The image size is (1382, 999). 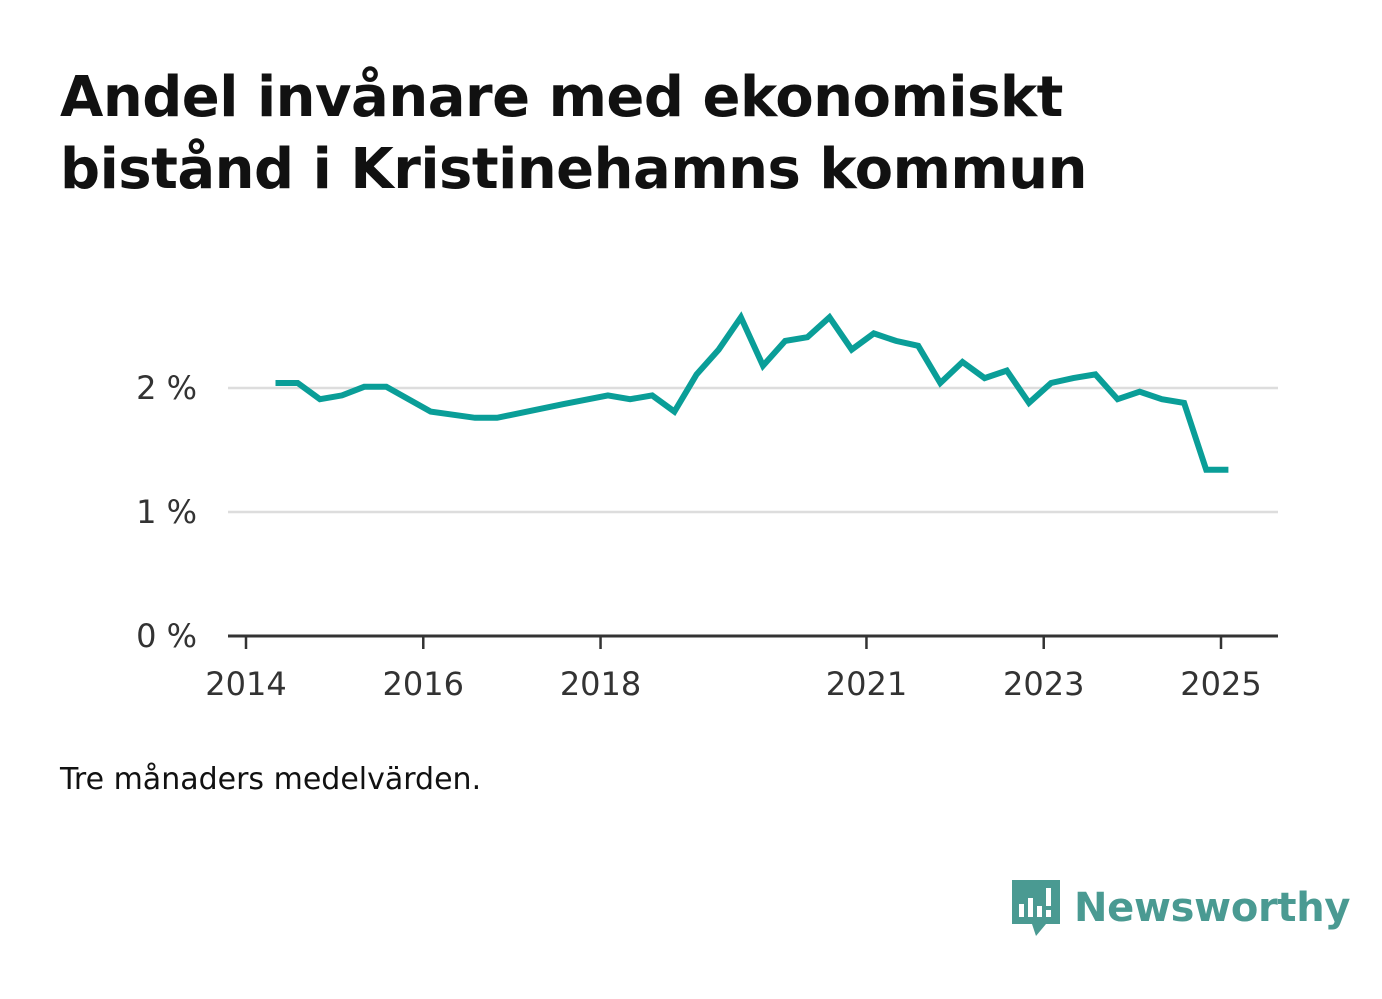 What do you see at coordinates (1043, 684) in the screenshot?
I see `x-tick-label: 2023` at bounding box center [1043, 684].